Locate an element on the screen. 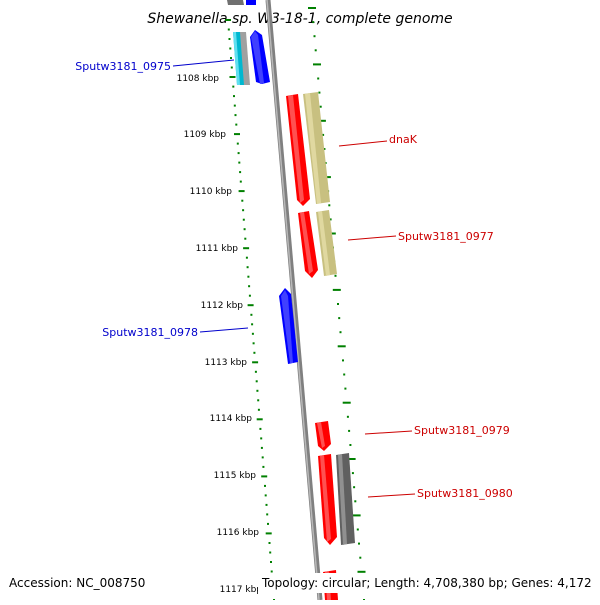  gene-label-dnak: dnaK is located at coordinates (378, 140).